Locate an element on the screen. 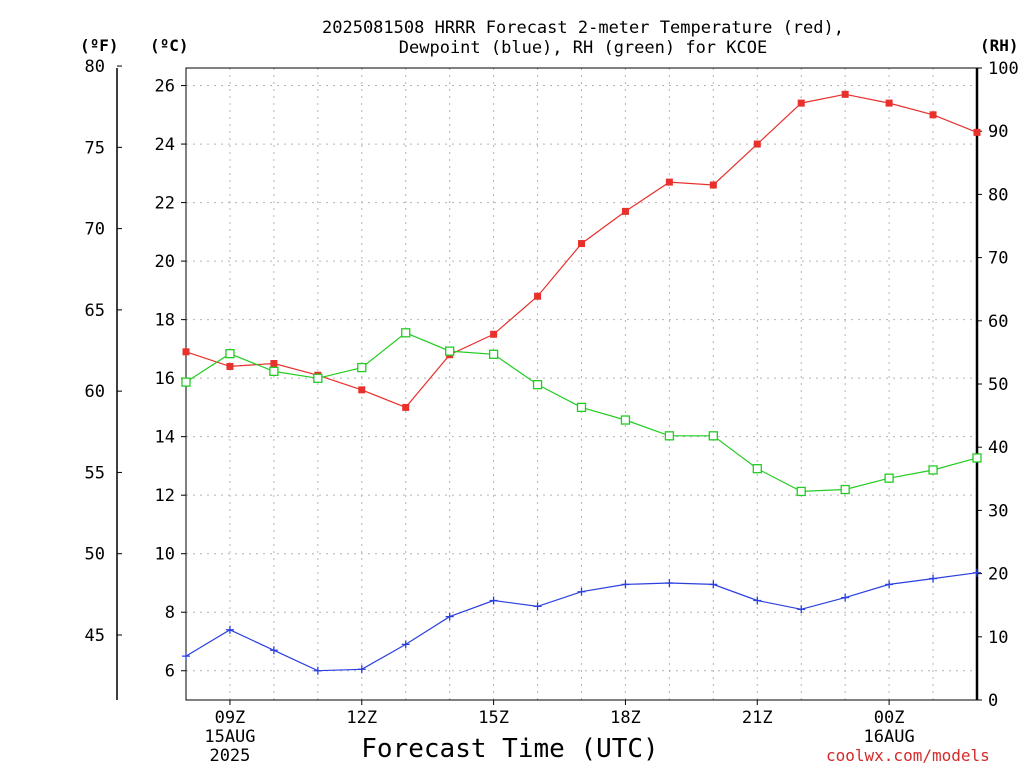  chart-title-line-2: Dewpoint (blue), RH (green) for KCOE is located at coordinates (583, 48).